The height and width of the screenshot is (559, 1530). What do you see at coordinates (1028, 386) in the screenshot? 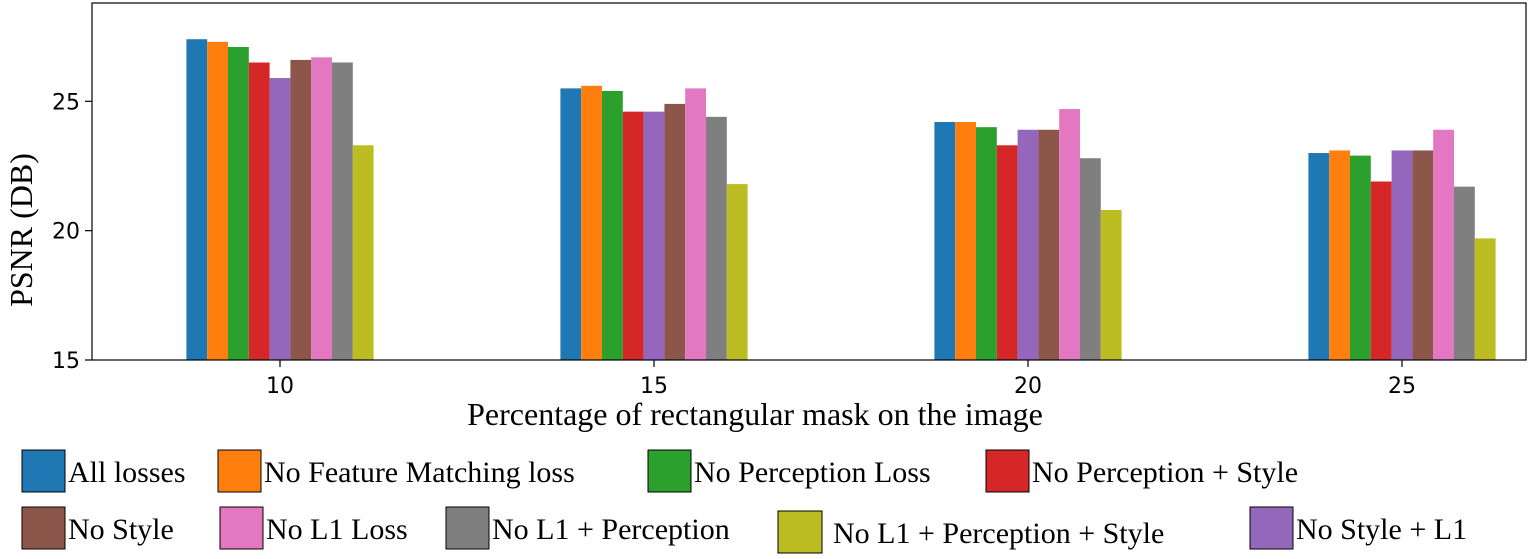
I see `x-tick-label: 20` at bounding box center [1028, 386].